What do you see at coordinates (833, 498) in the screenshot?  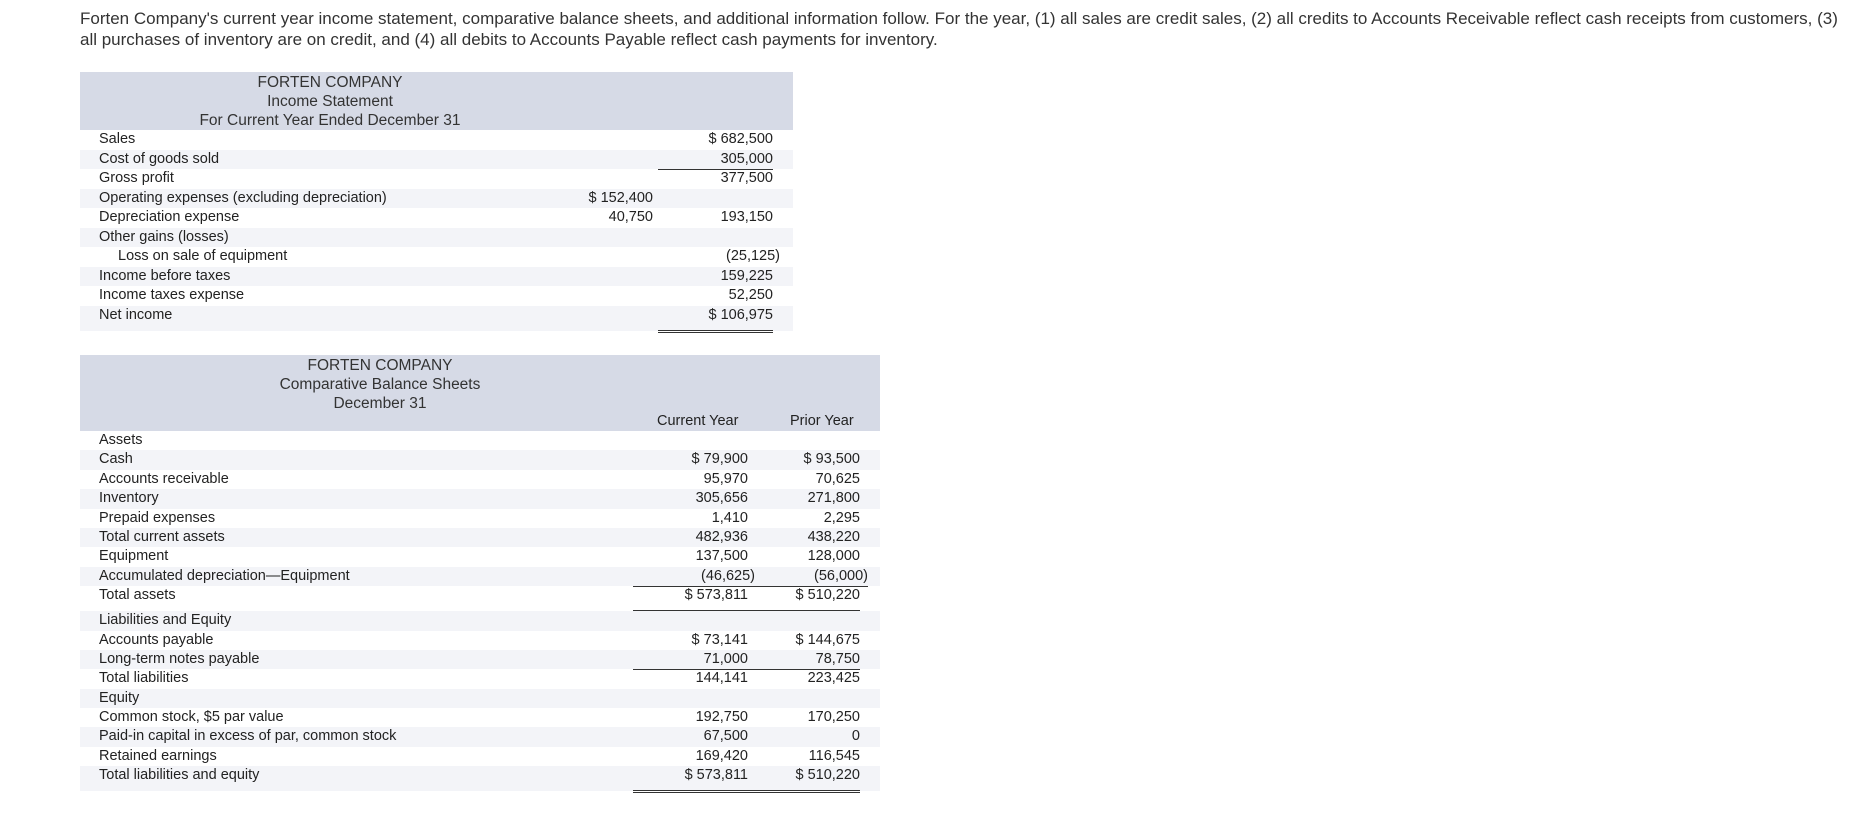 I see `balance-prior-year-value: 271,800` at bounding box center [833, 498].